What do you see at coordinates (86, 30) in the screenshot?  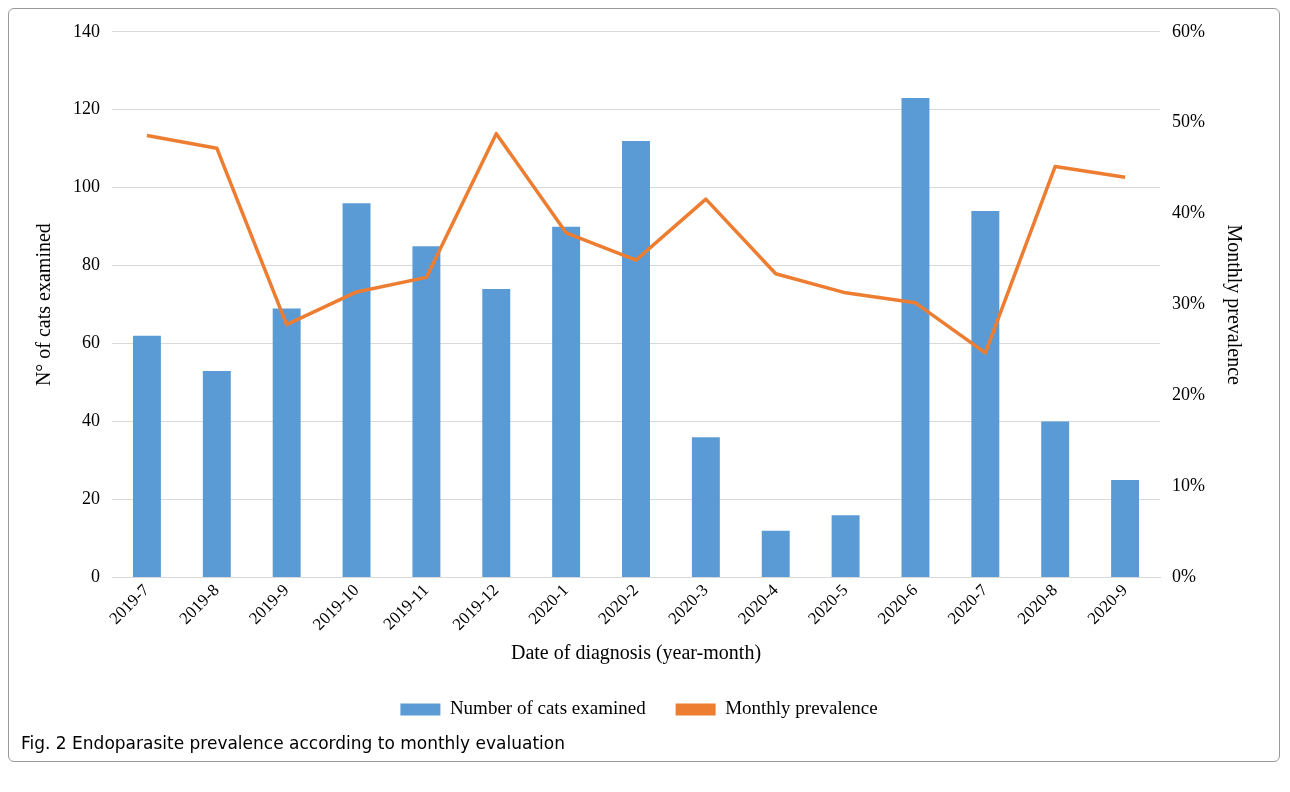 I see `y-tick-label: 140` at bounding box center [86, 30].